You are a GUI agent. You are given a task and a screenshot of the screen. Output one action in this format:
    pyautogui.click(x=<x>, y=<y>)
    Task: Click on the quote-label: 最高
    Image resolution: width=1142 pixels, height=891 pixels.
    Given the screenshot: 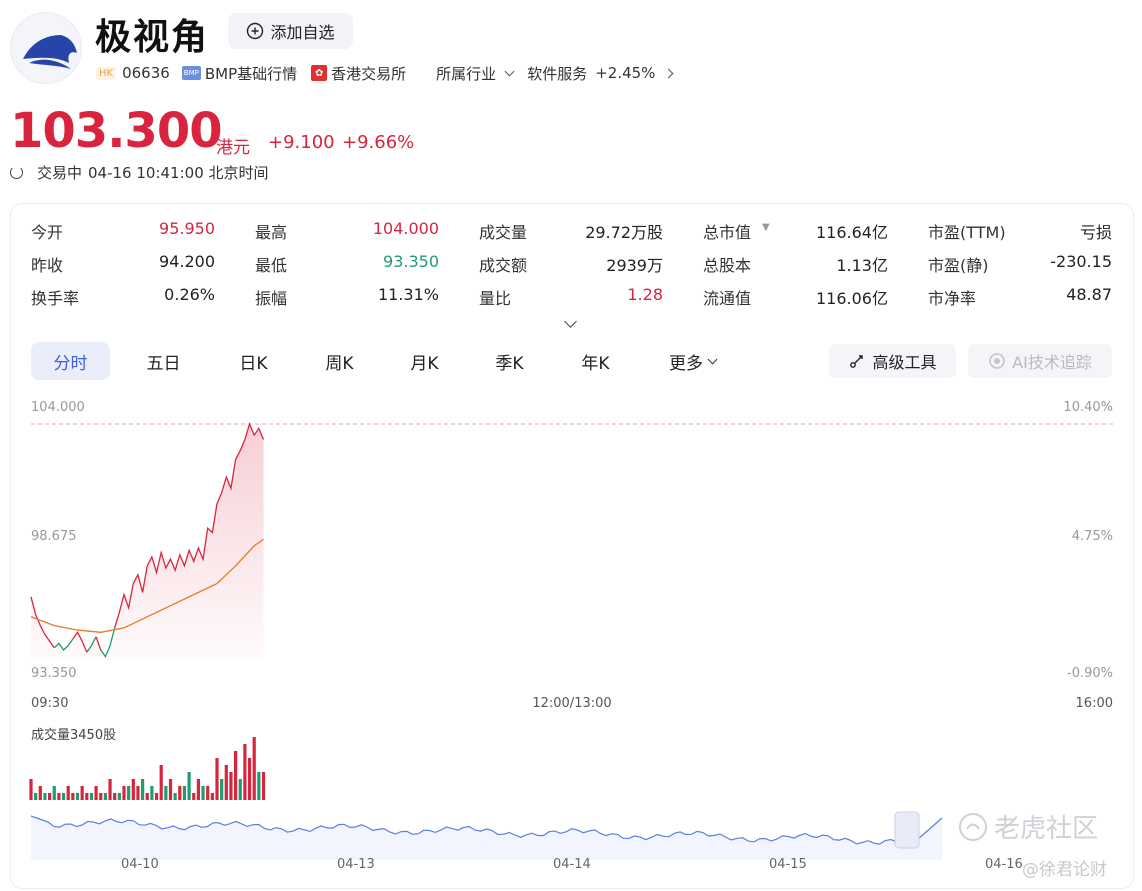 What is the action you would take?
    pyautogui.click(x=271, y=232)
    